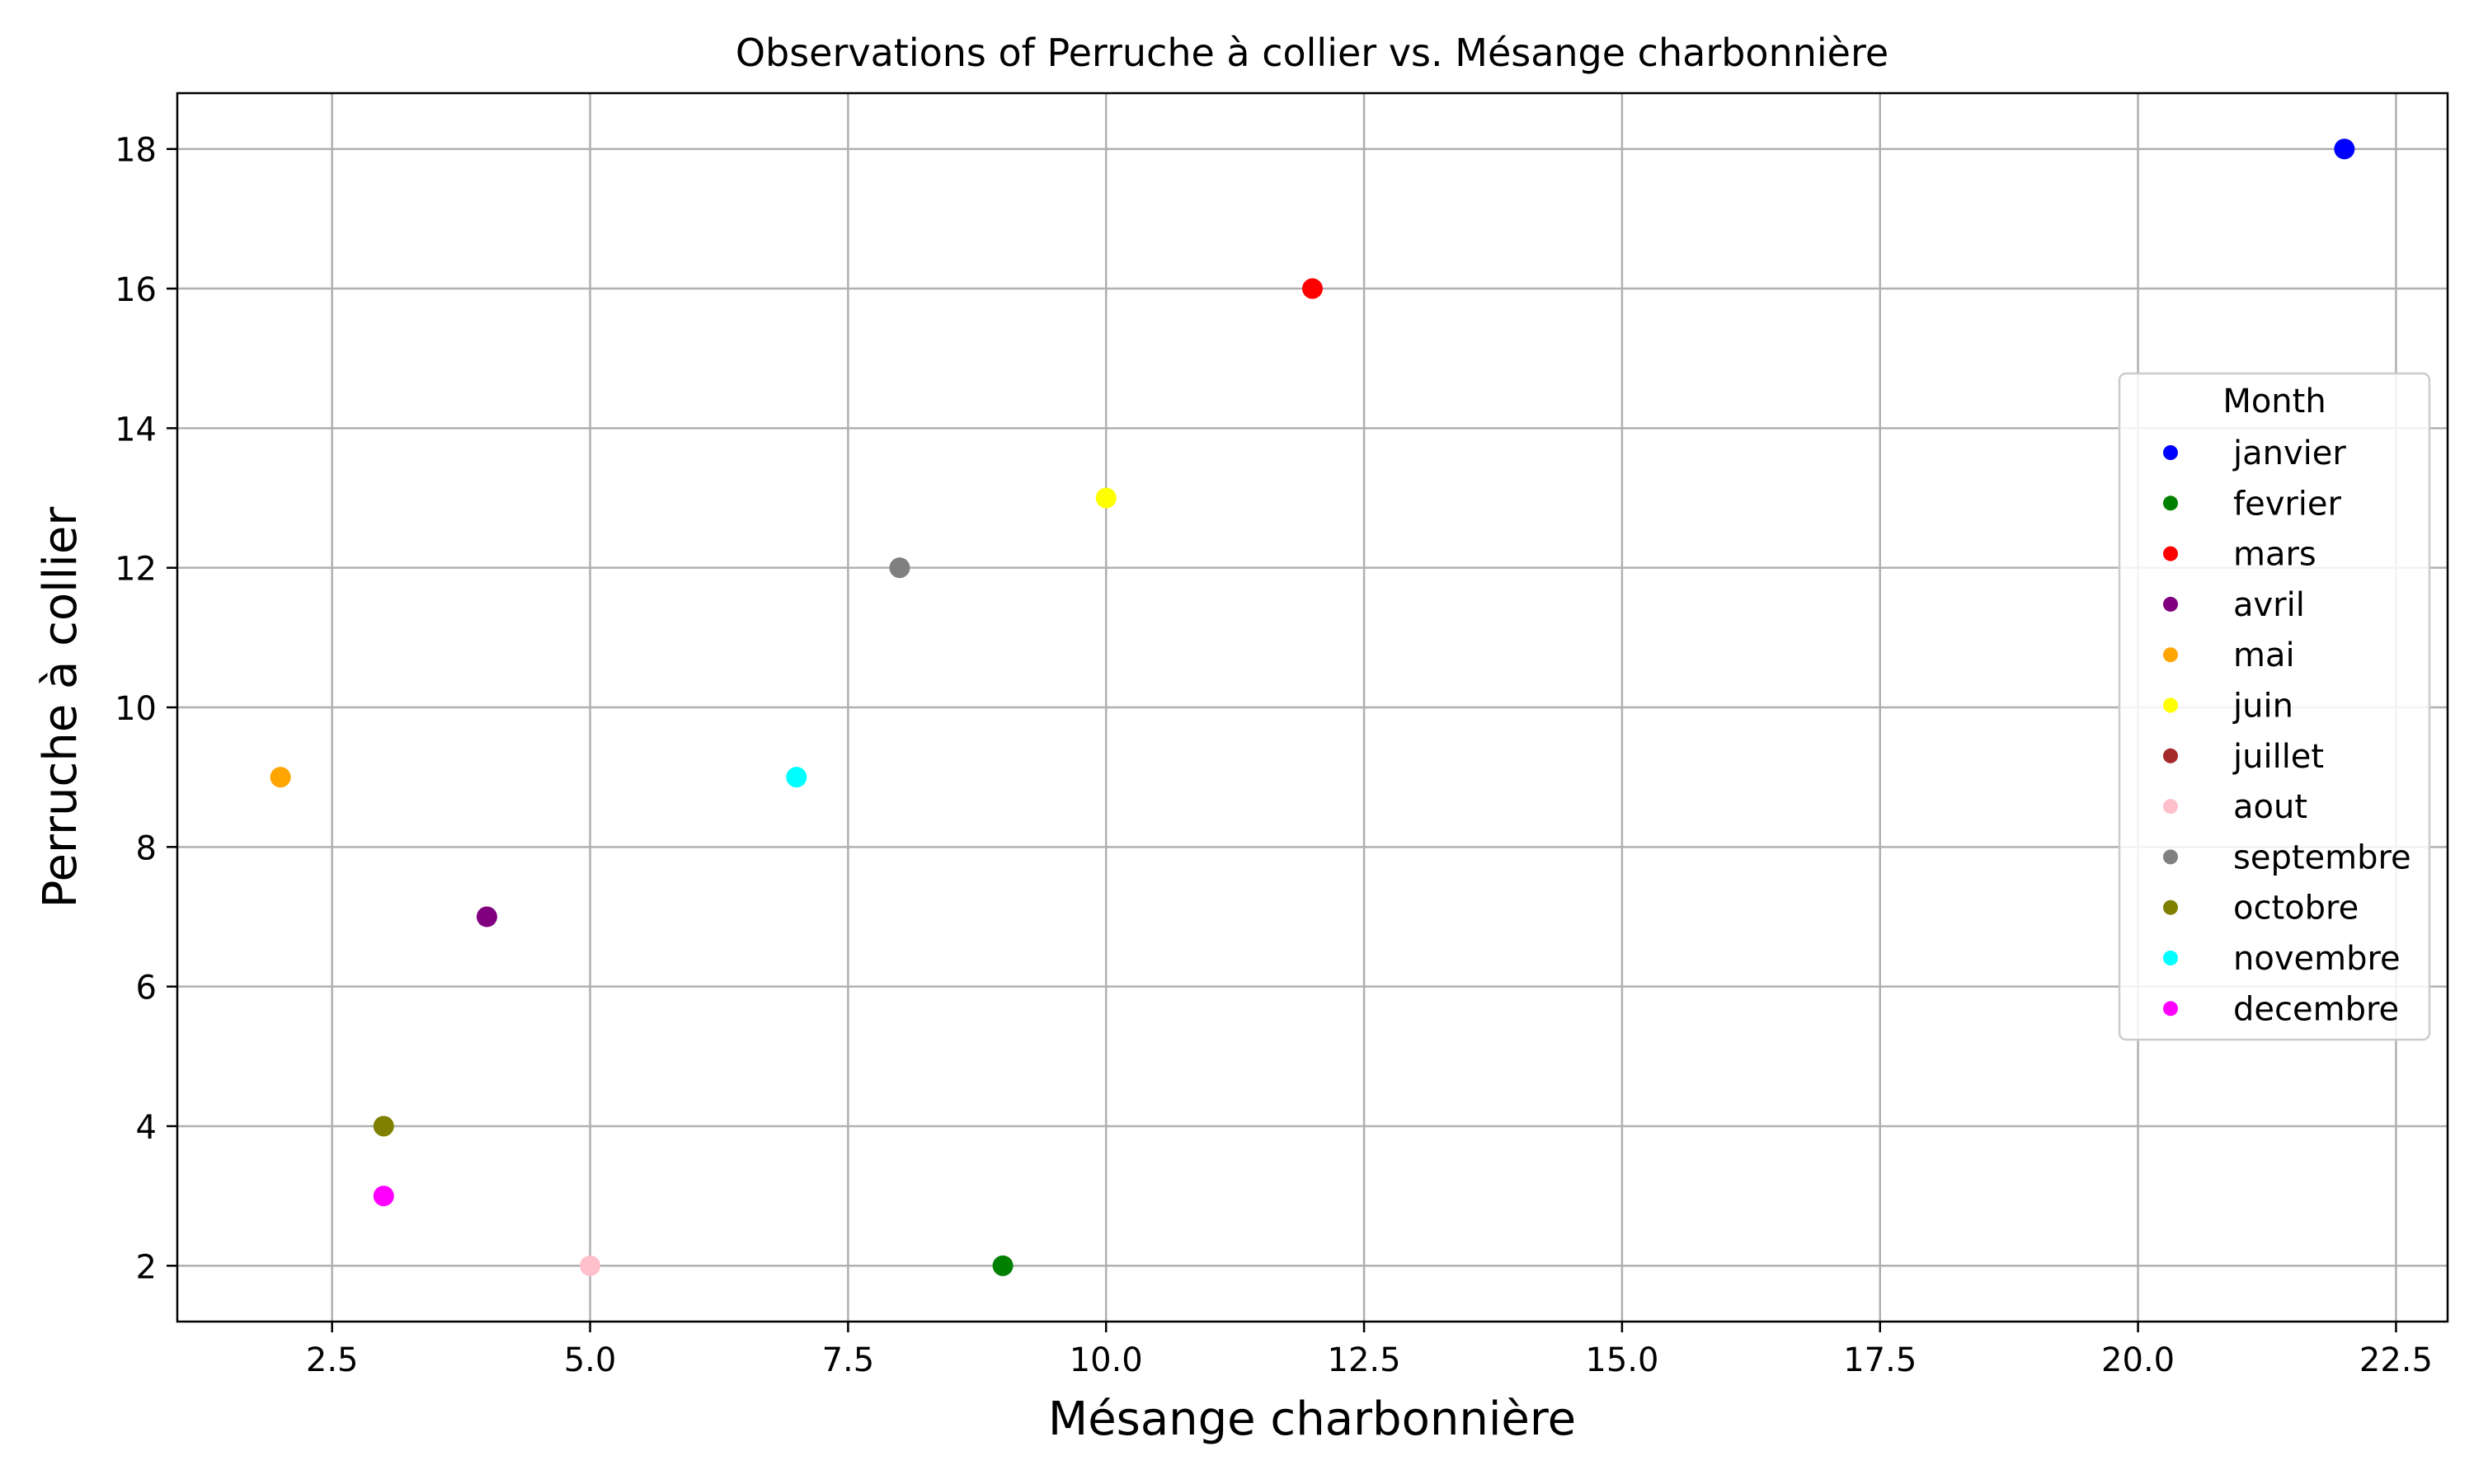 The width and height of the screenshot is (2474, 1484). What do you see at coordinates (2262, 707) in the screenshot?
I see `legend-label-juin: juin` at bounding box center [2262, 707].